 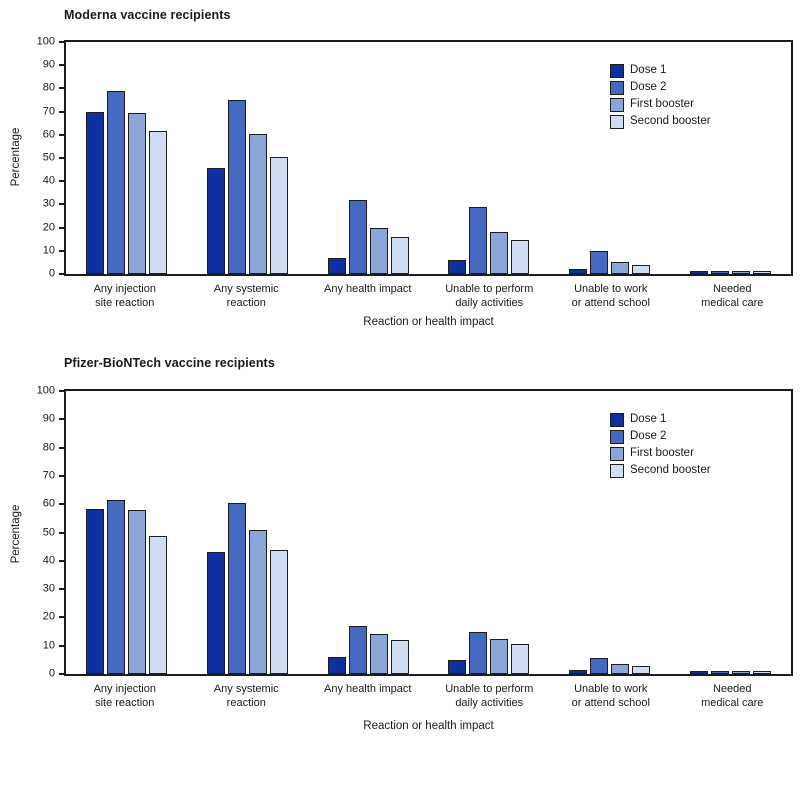 I want to click on legend-entry: Dose 2, so click(x=660, y=88).